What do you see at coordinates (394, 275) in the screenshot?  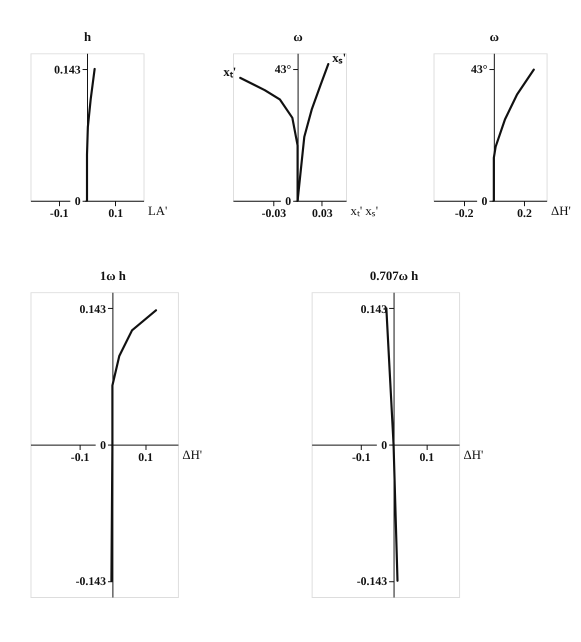 I see `y-axis-title: 0.707ω h` at bounding box center [394, 275].